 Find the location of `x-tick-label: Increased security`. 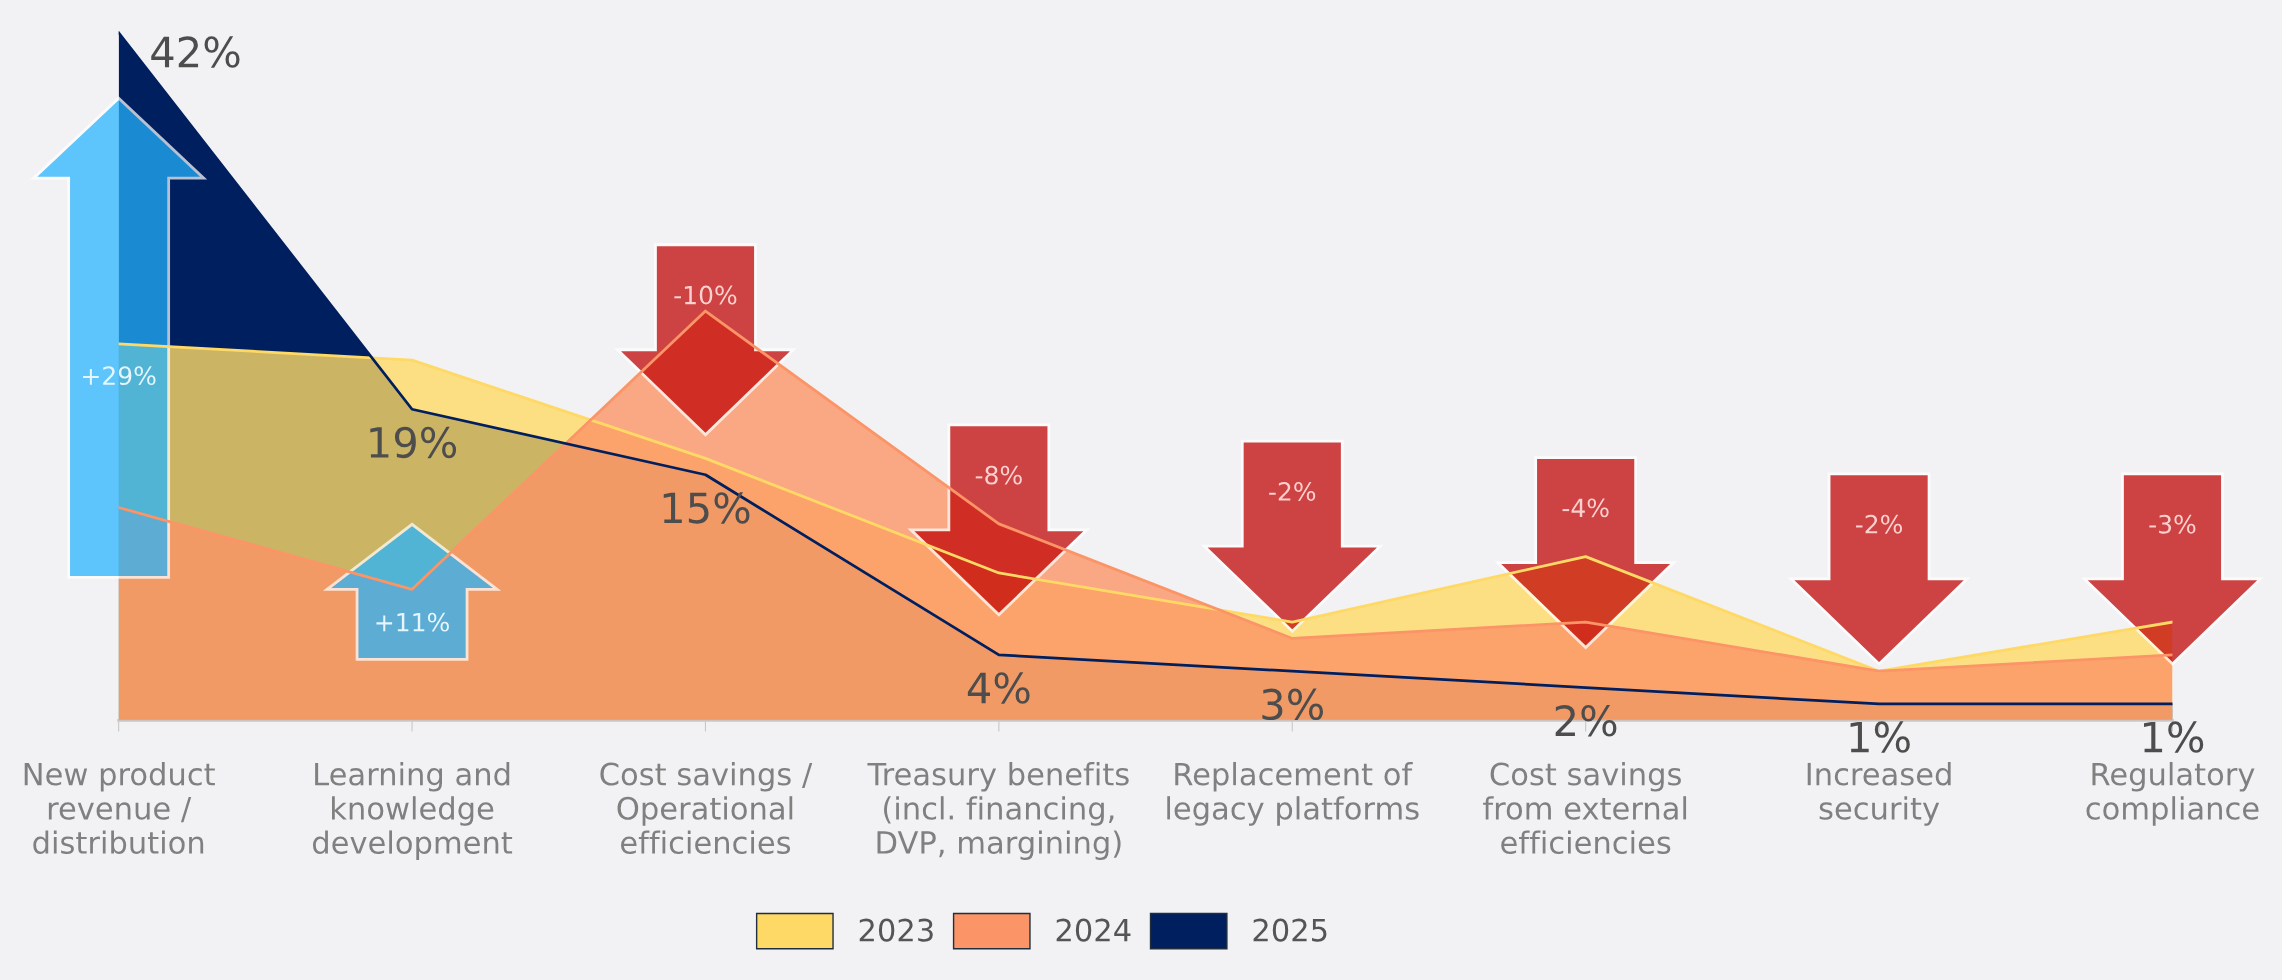

x-tick-label: Increased security is located at coordinates (1879, 793).